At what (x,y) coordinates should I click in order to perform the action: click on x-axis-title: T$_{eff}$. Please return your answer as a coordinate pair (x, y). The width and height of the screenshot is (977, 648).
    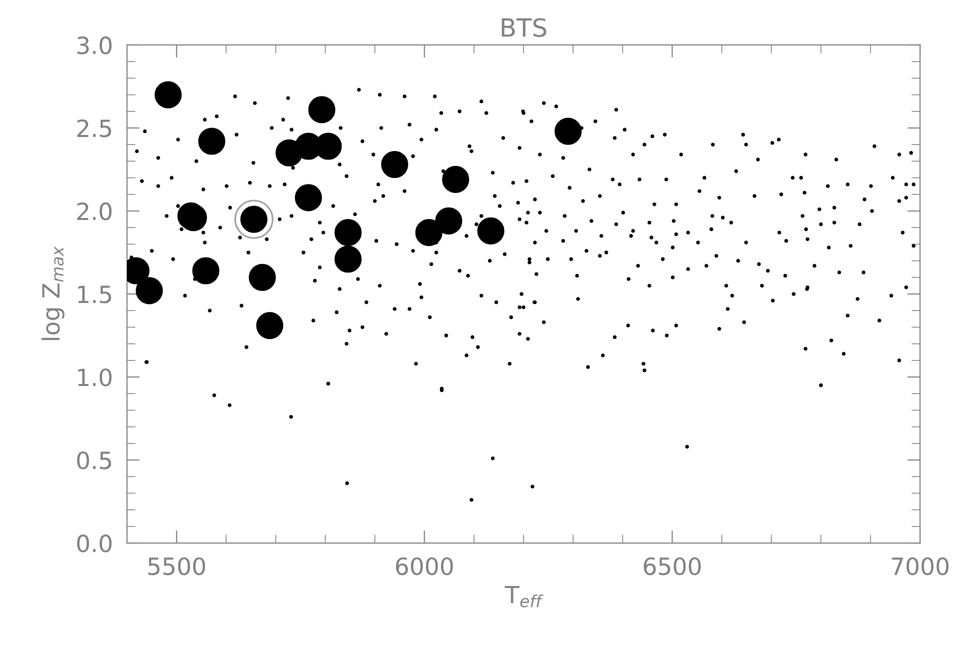
    Looking at the image, I should click on (524, 597).